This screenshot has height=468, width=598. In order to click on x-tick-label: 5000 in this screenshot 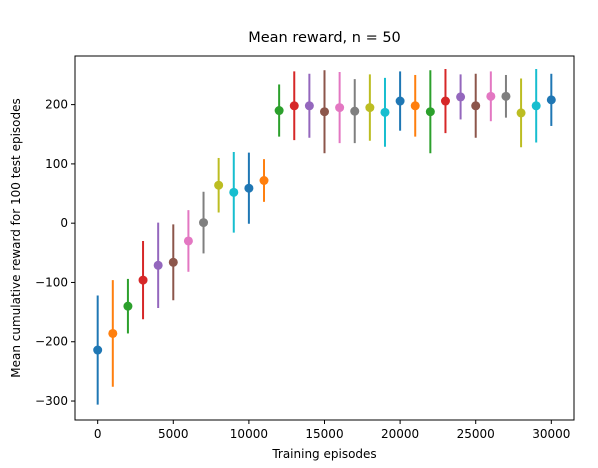, I will do `click(173, 434)`.